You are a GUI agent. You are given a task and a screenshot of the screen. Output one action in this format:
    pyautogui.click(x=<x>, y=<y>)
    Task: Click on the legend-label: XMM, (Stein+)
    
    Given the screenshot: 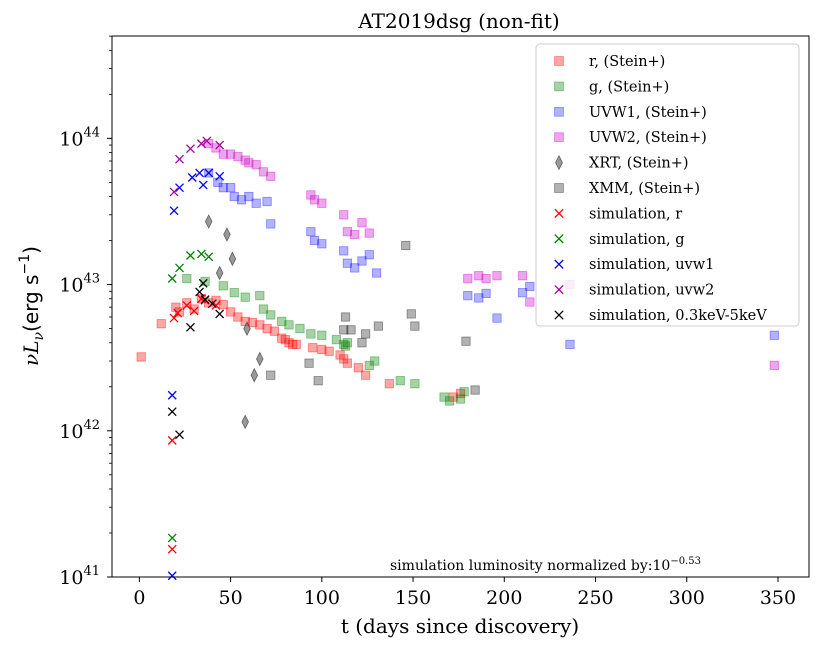 What is the action you would take?
    pyautogui.click(x=644, y=189)
    